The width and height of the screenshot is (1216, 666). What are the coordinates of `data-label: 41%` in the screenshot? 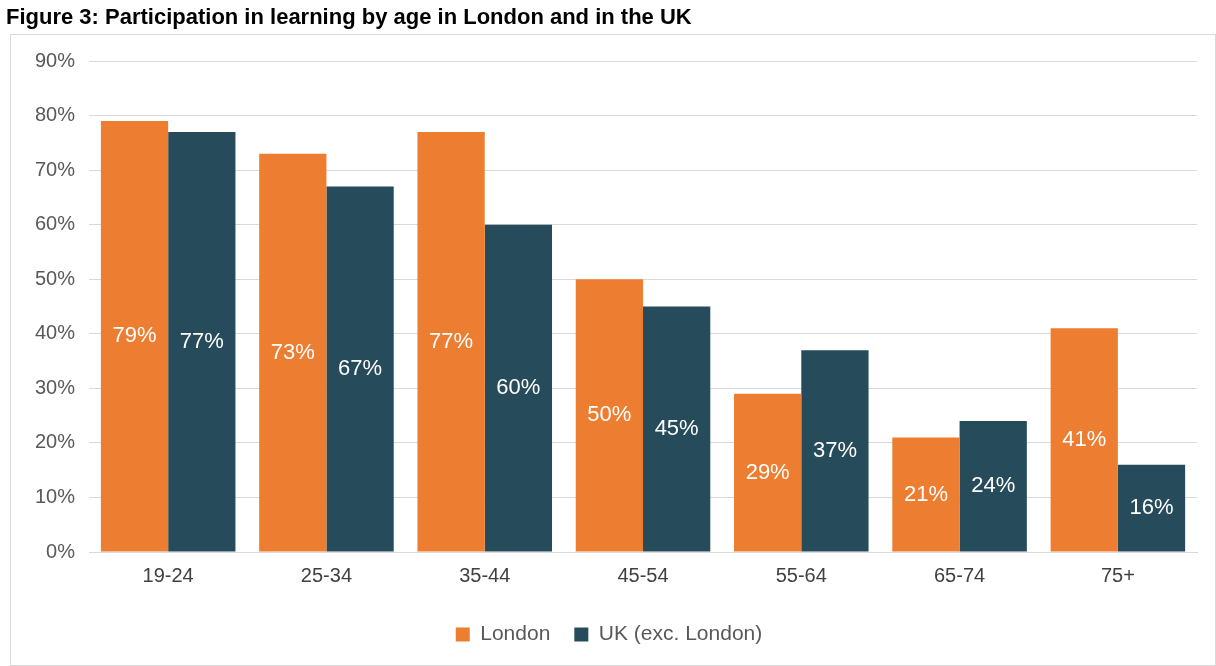 It's located at (1084, 438).